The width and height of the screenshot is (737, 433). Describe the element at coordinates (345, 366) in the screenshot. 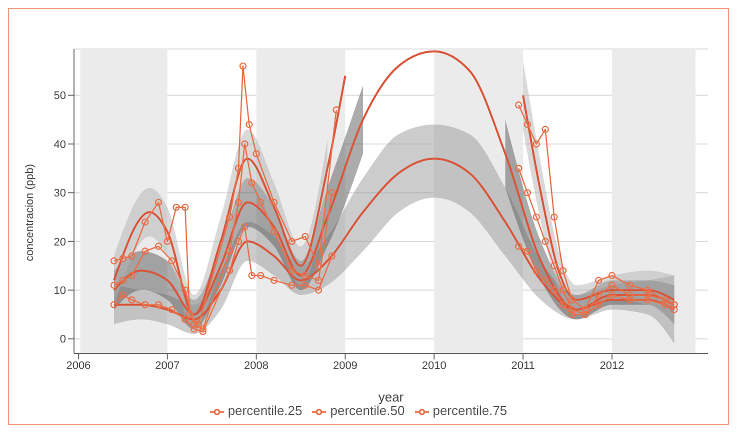

I see `x-tick-label: 2009` at that location.